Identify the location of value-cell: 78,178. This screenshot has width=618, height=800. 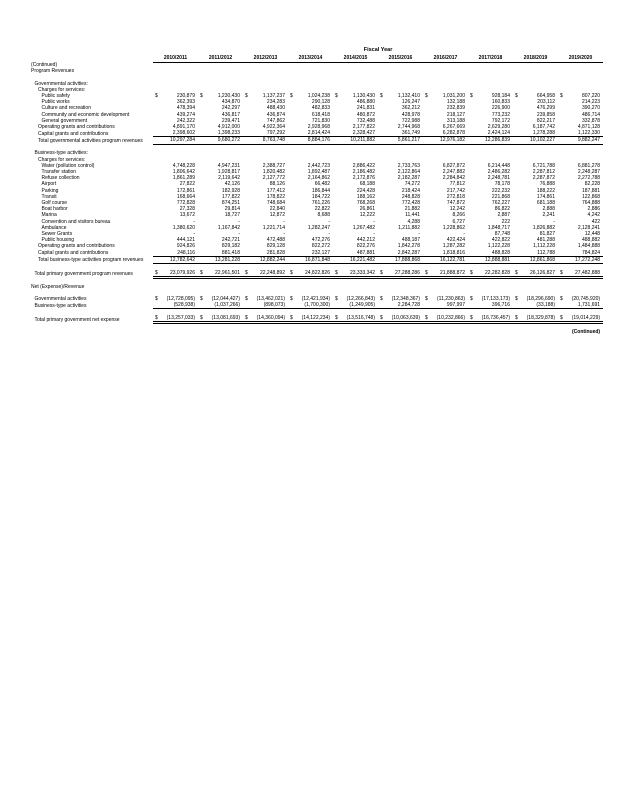
(490, 184).